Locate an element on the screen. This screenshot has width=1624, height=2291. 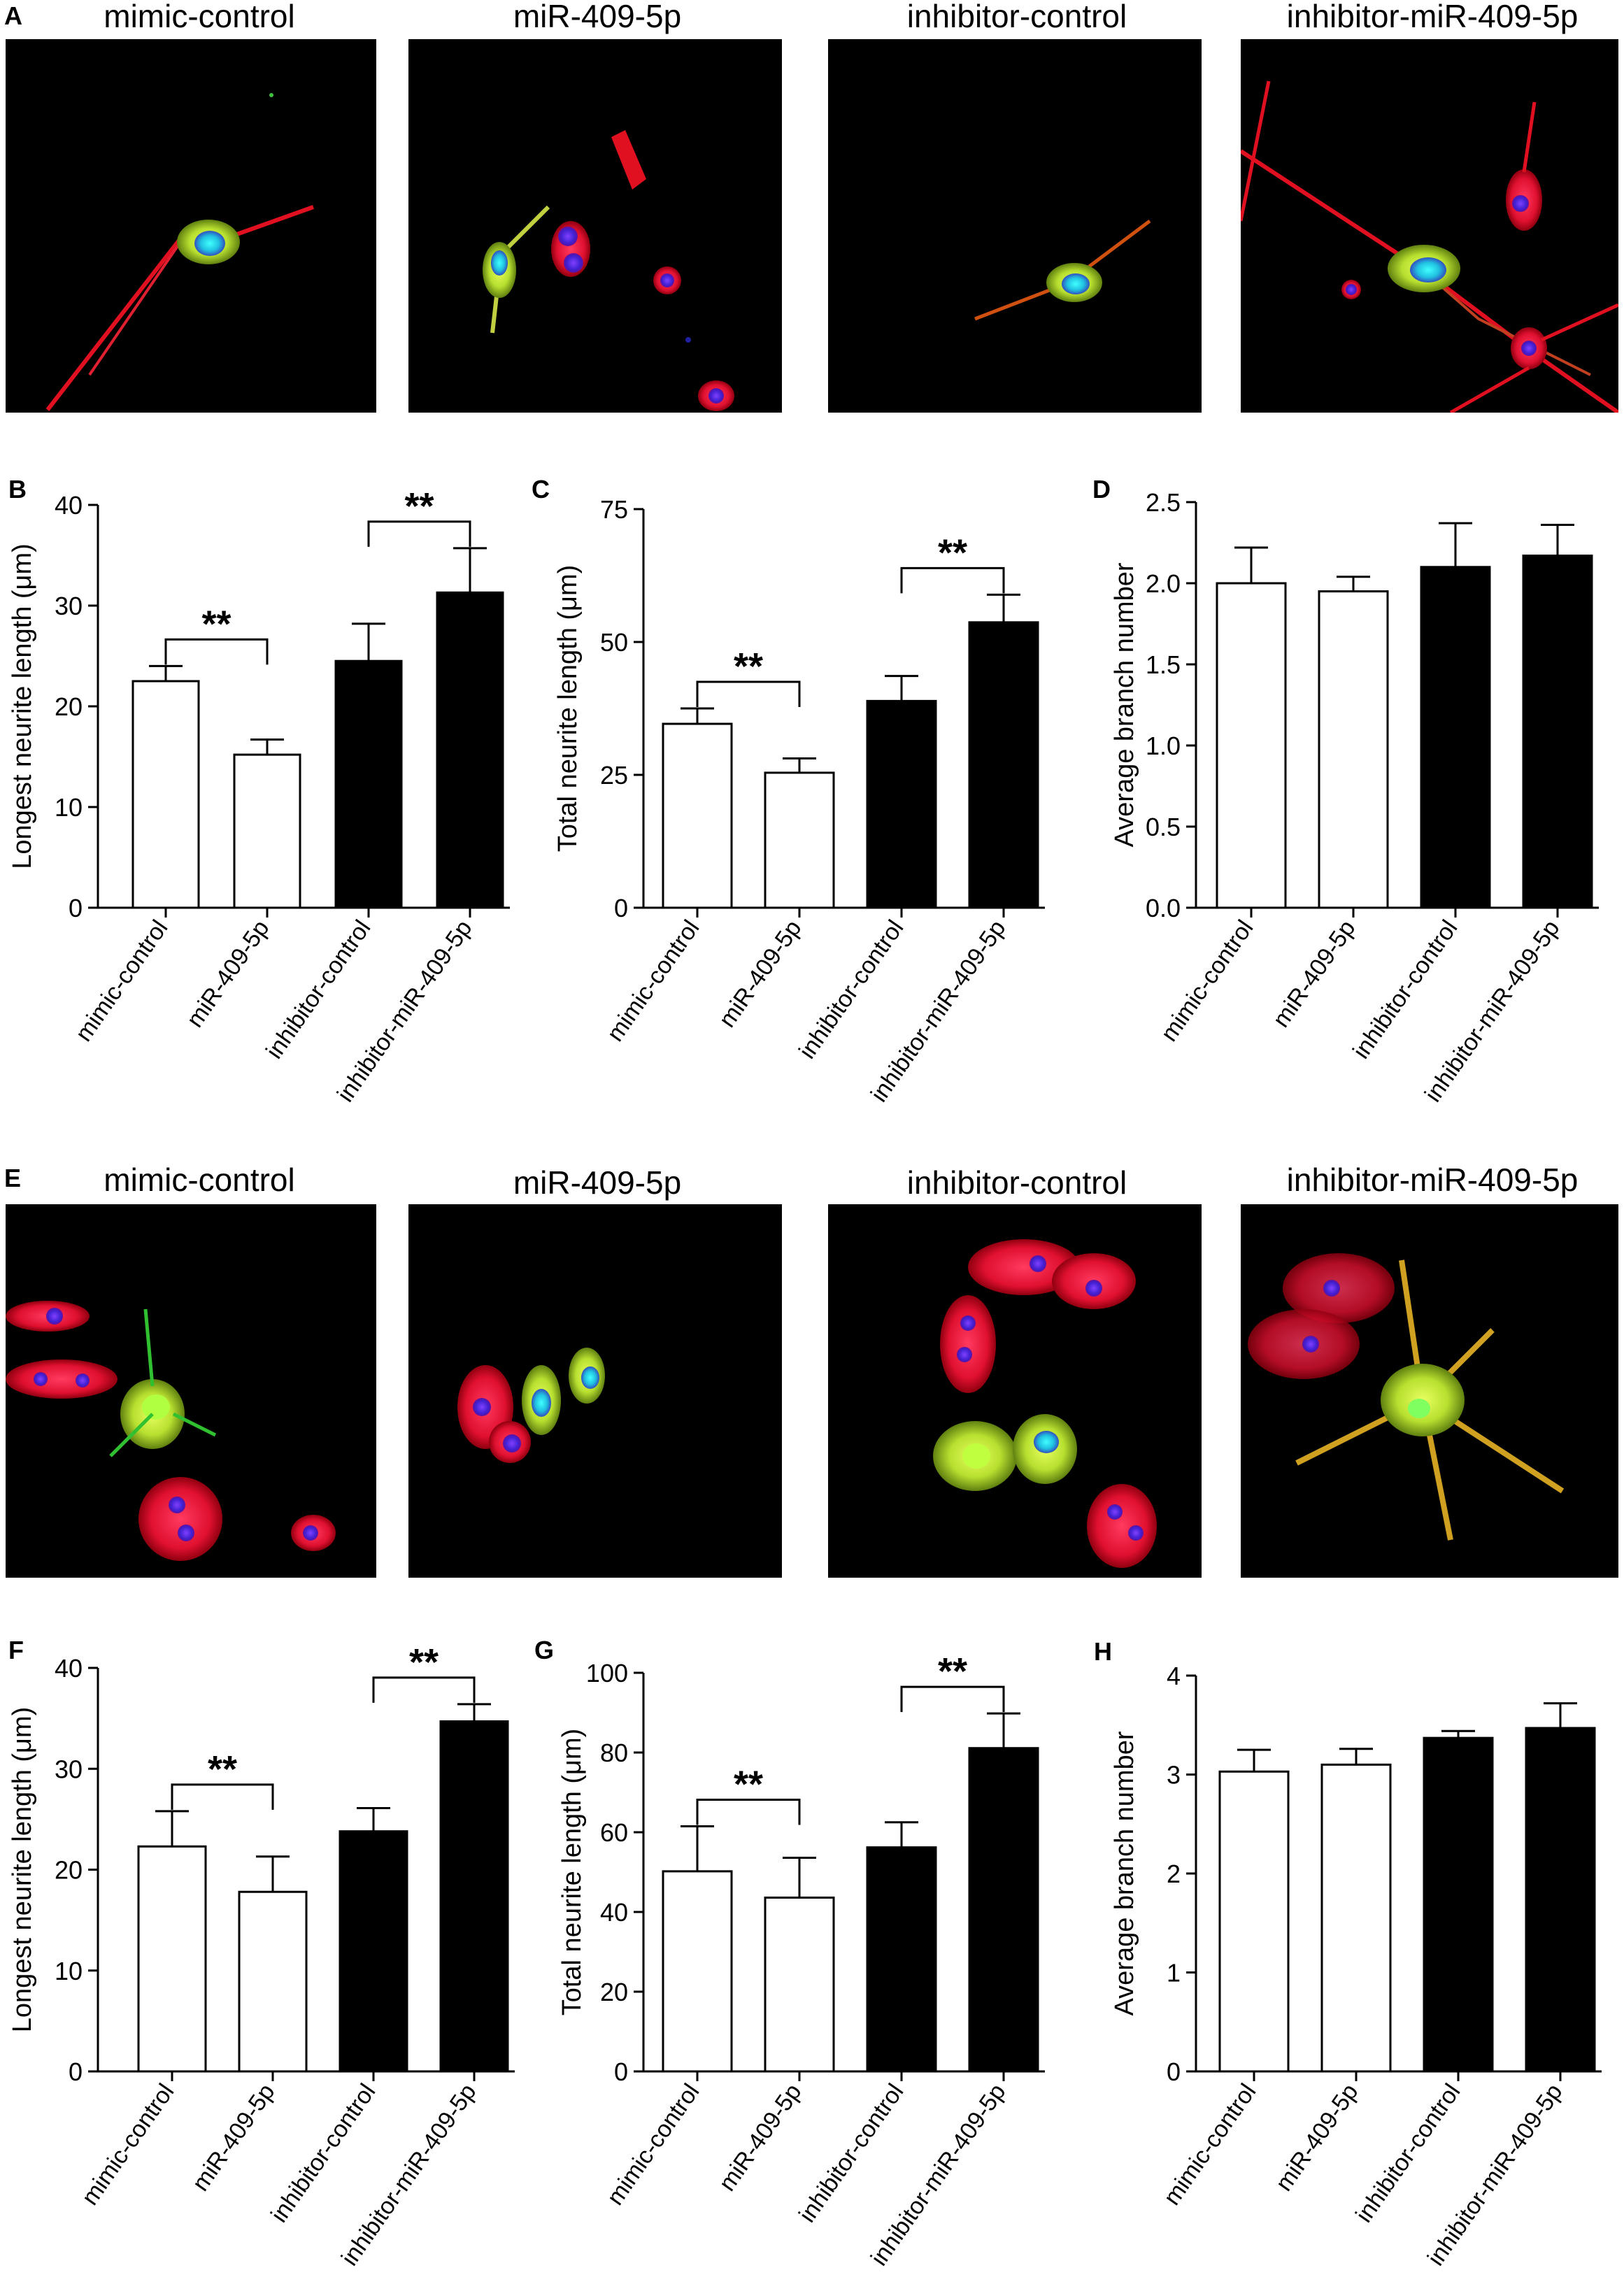
y-tick-label: 3 is located at coordinates (1174, 1775).